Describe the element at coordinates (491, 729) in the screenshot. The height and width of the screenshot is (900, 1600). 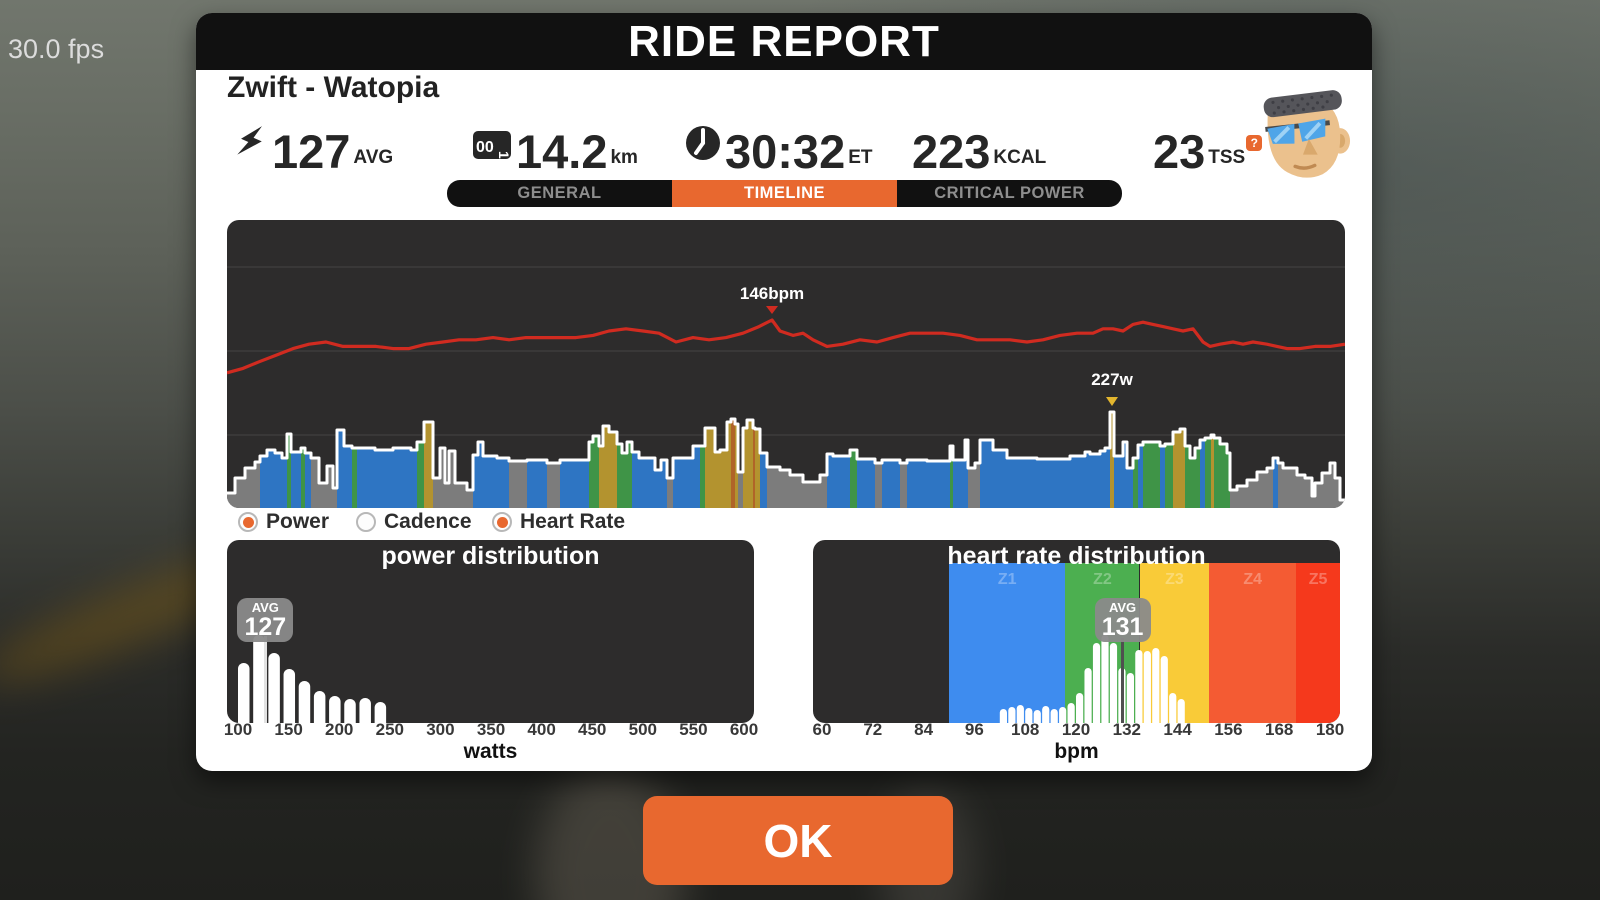
I see `power-axis-ticks: 100 150 200 250 300 350 400 450 500 550 600` at that location.